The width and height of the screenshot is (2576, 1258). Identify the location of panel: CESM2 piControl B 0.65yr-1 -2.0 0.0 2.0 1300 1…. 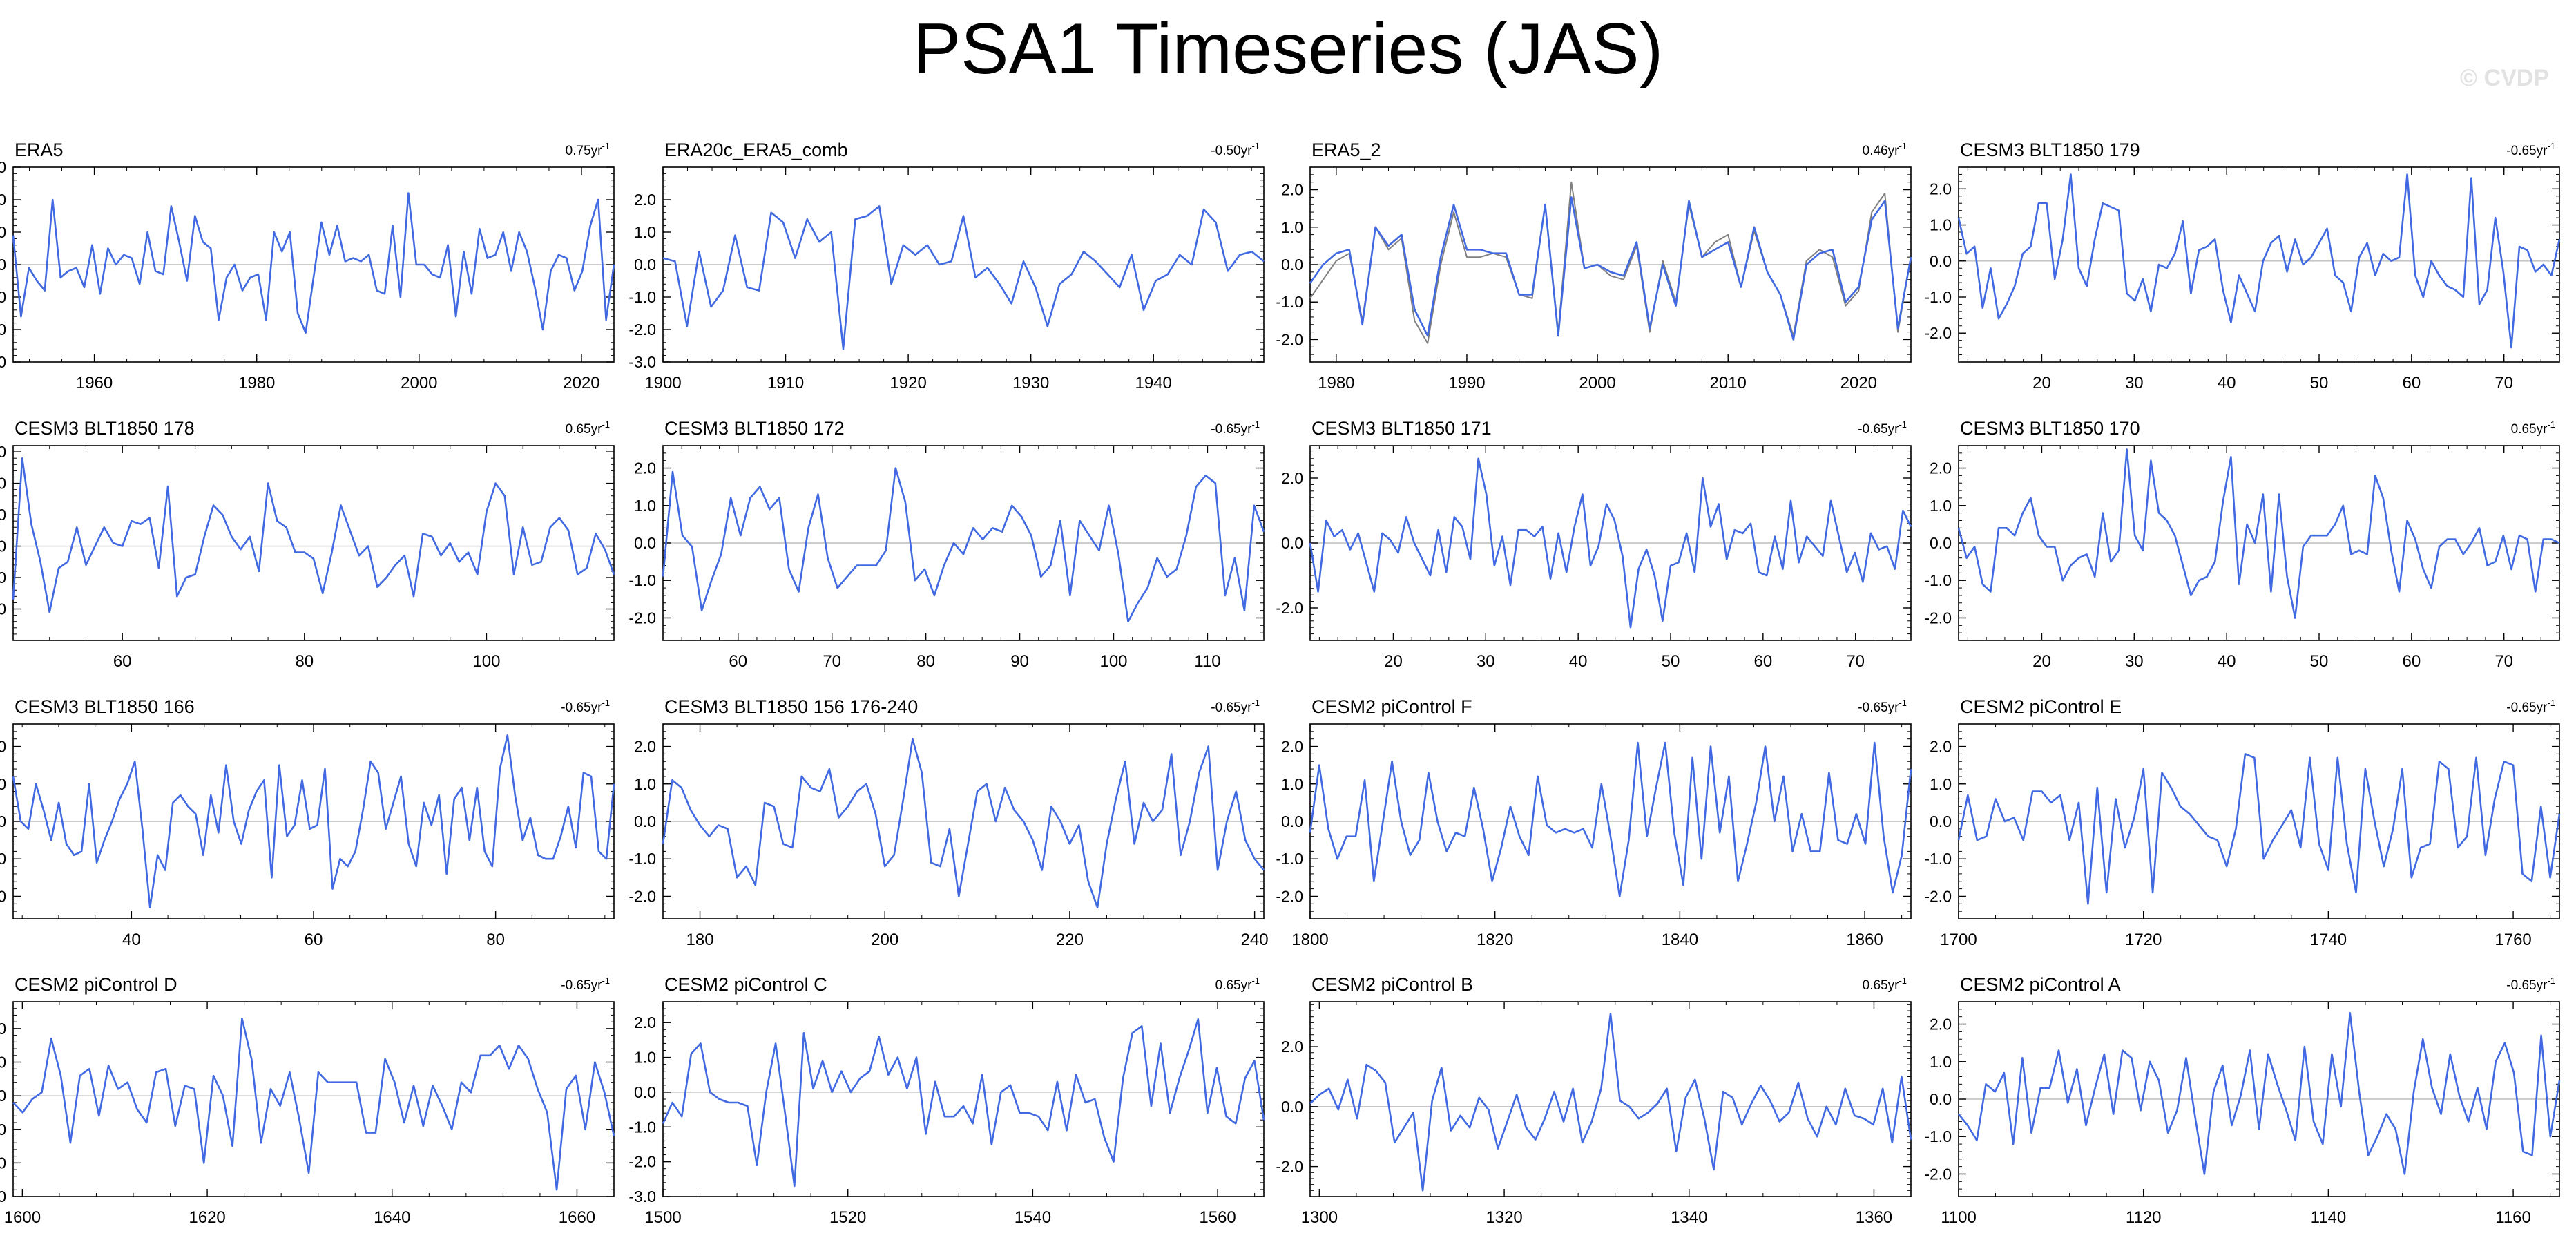
(1594, 1100).